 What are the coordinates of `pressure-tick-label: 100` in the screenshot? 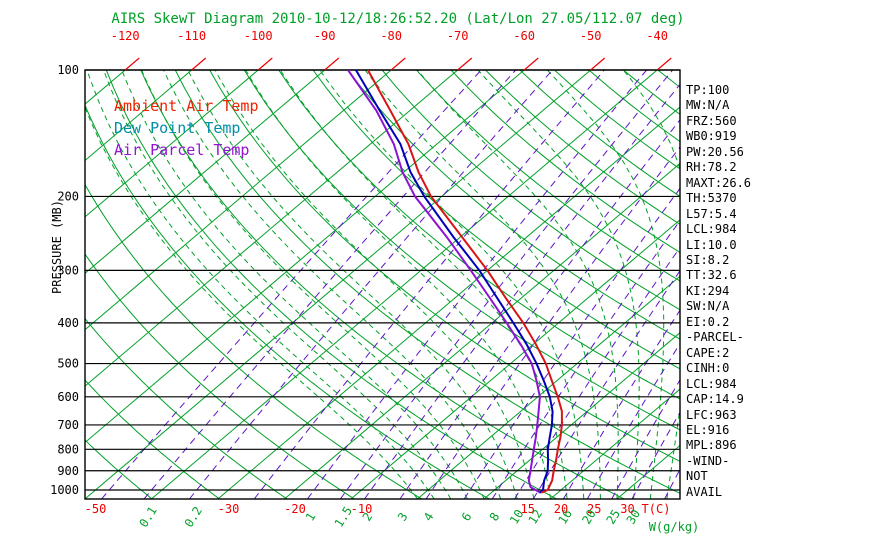 It's located at (68, 70).